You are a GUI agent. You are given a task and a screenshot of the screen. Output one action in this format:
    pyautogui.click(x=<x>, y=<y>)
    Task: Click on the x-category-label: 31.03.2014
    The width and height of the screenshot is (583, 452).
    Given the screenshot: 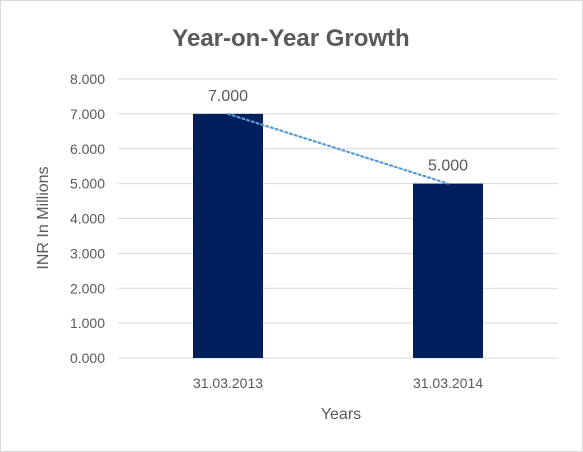 What is the action you would take?
    pyautogui.click(x=448, y=383)
    